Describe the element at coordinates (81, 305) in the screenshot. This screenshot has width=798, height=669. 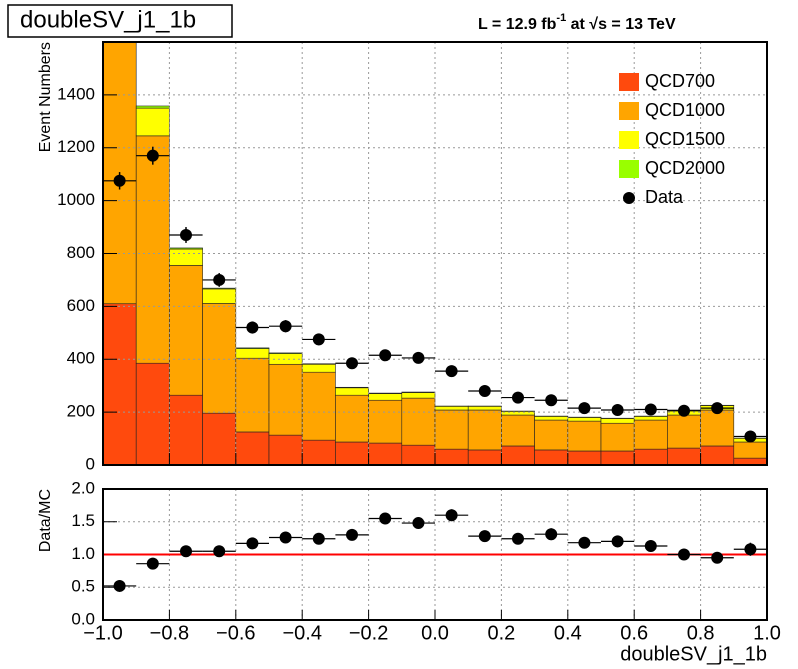
I see `y-tick-label: 600` at that location.